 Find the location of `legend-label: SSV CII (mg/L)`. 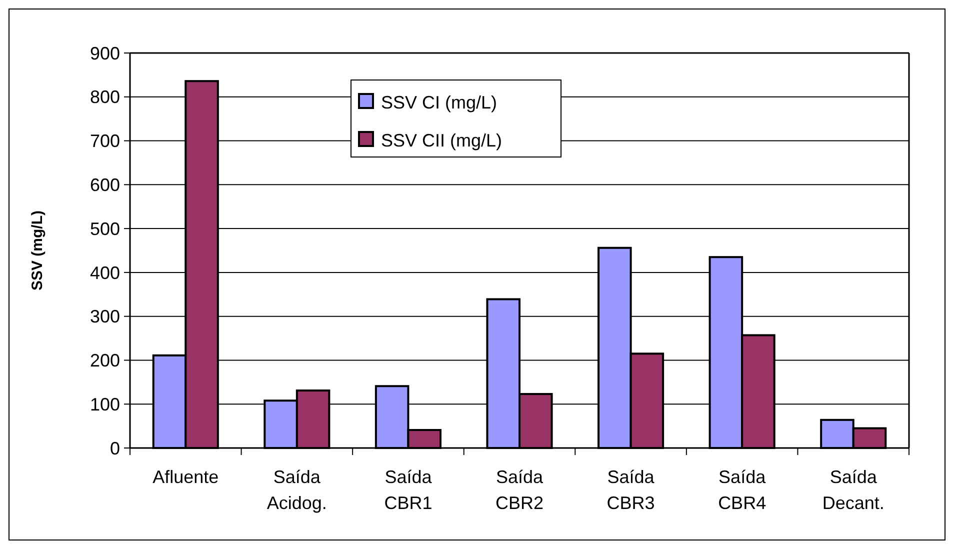

legend-label: SSV CII (mg/L) is located at coordinates (441, 140).